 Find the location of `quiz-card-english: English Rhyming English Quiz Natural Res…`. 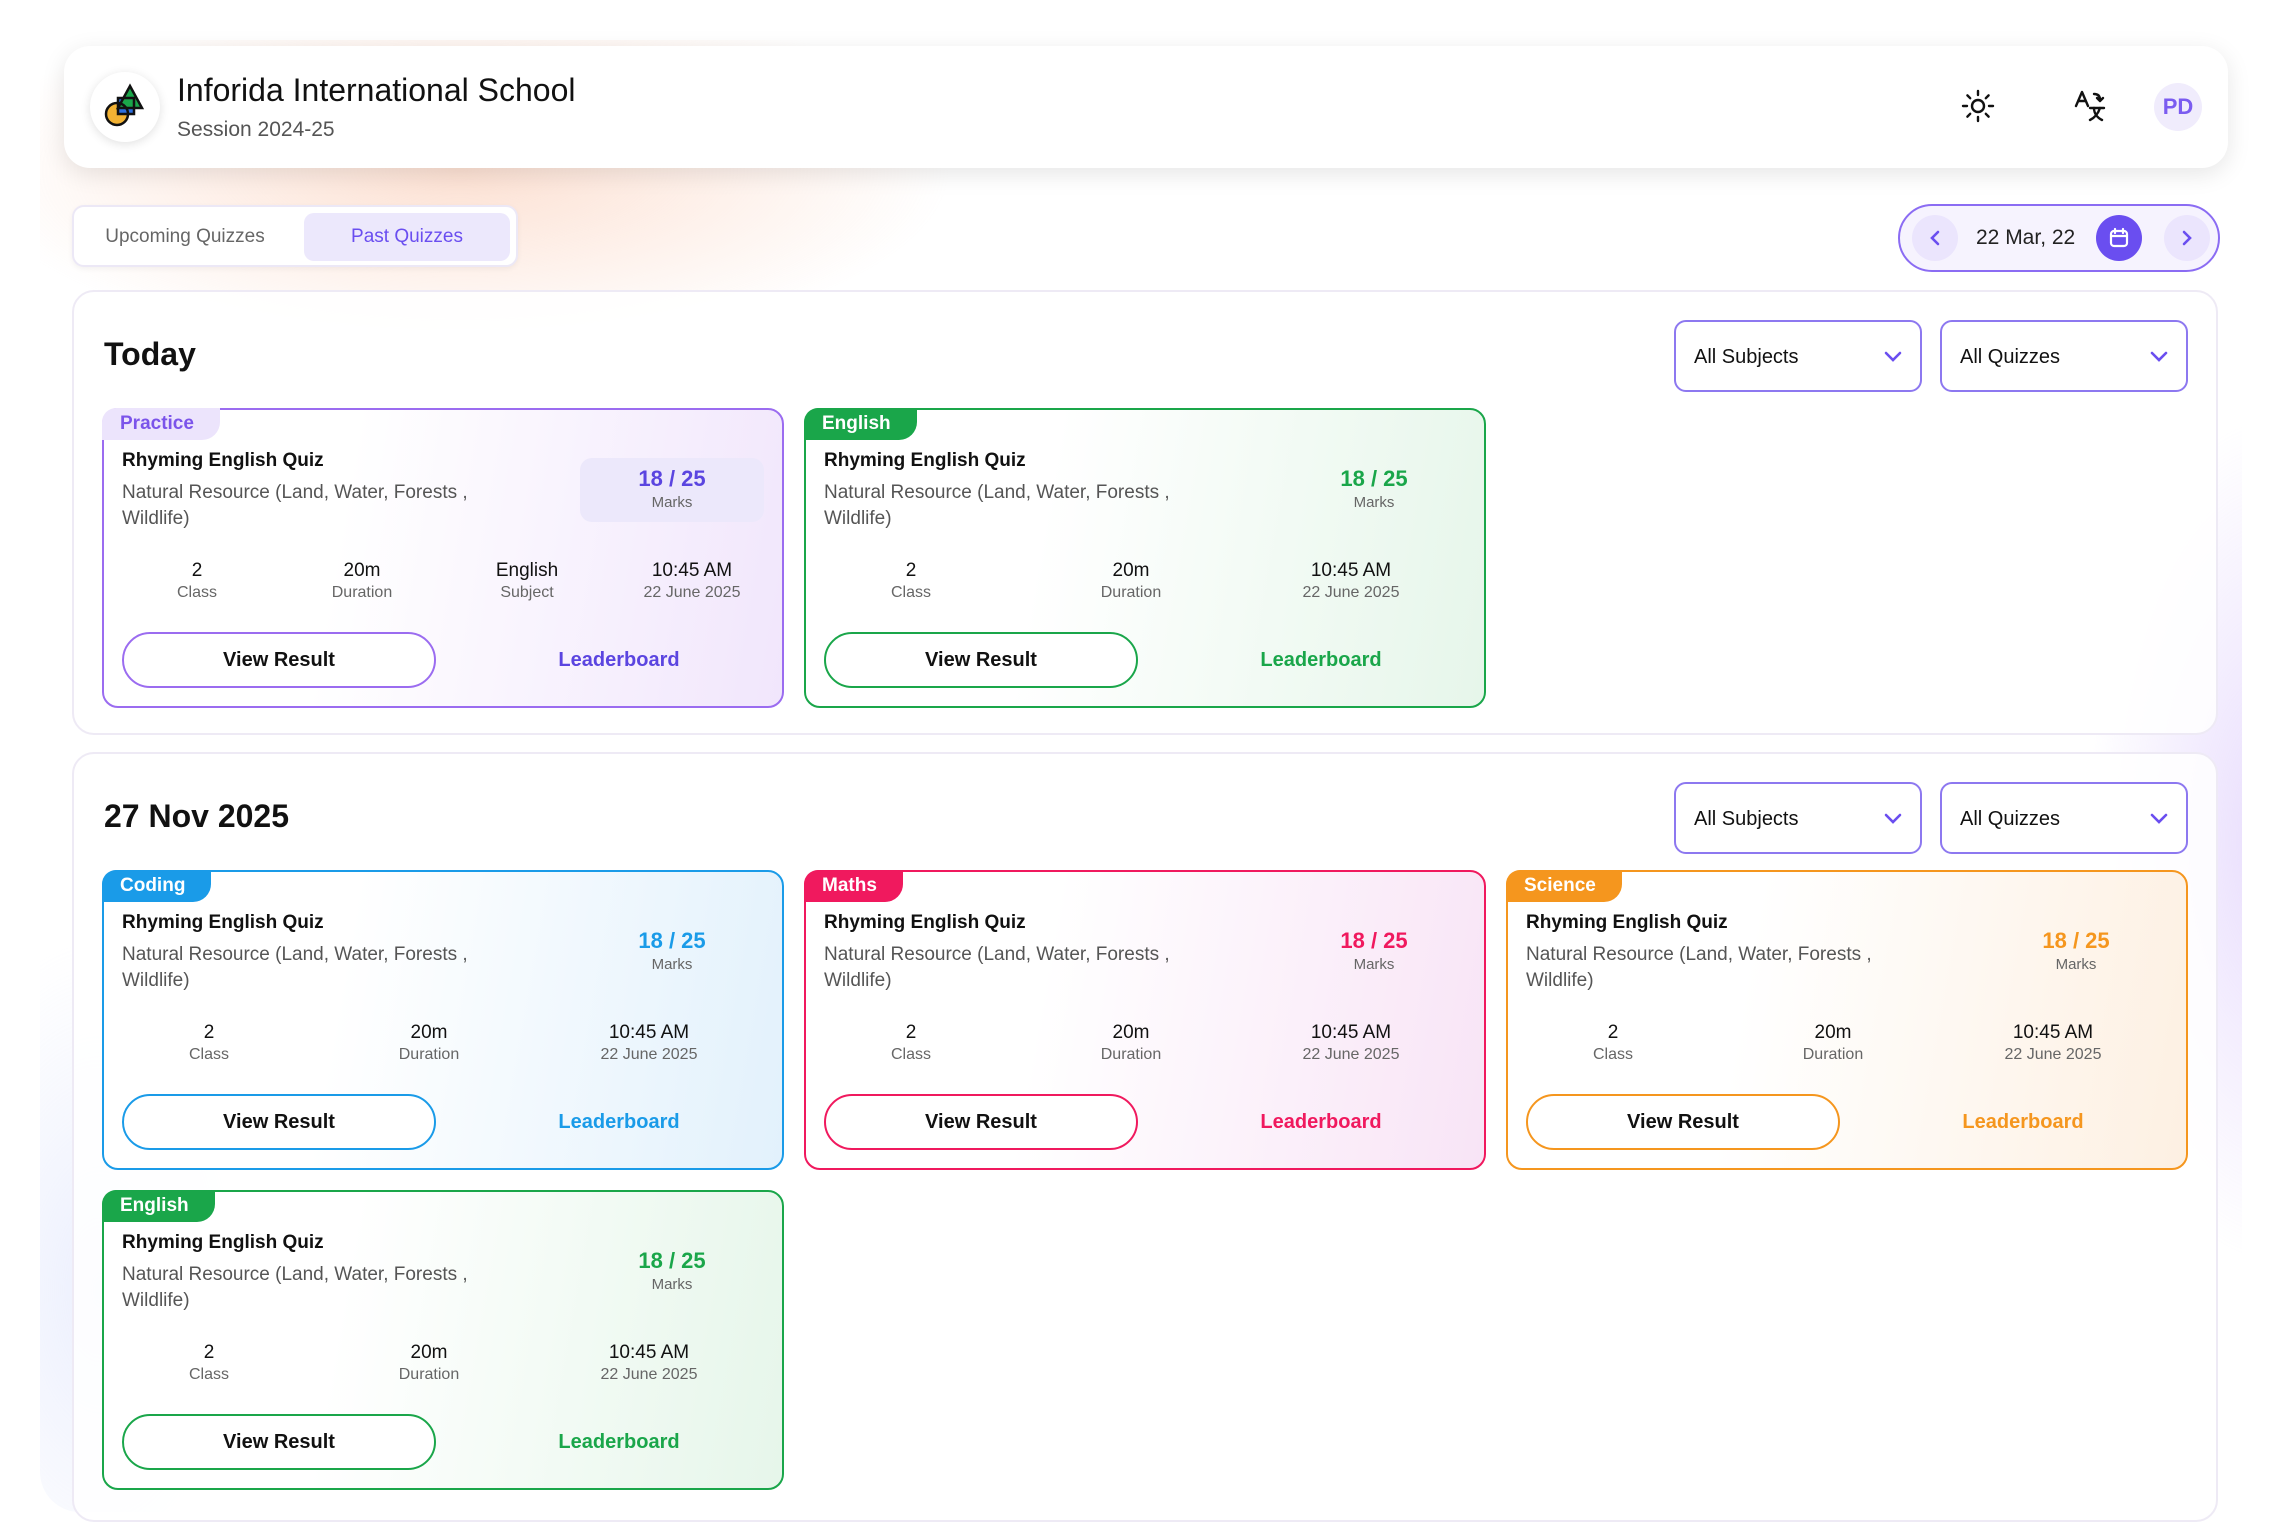

quiz-card-english: English Rhyming English Quiz Natural Res… is located at coordinates (443, 1340).